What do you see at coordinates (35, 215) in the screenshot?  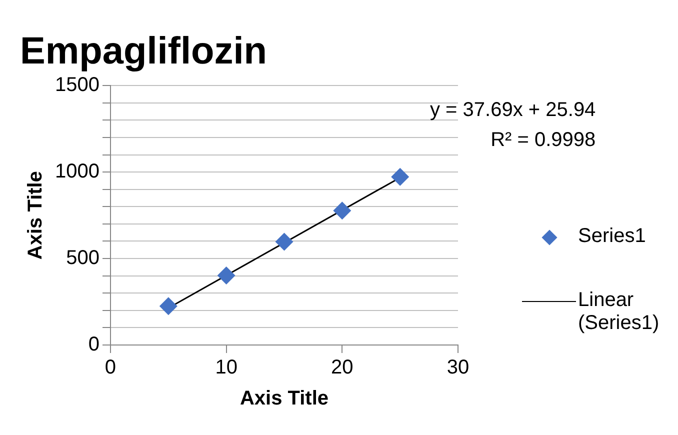 I see `y-axis-title: Axis Title` at bounding box center [35, 215].